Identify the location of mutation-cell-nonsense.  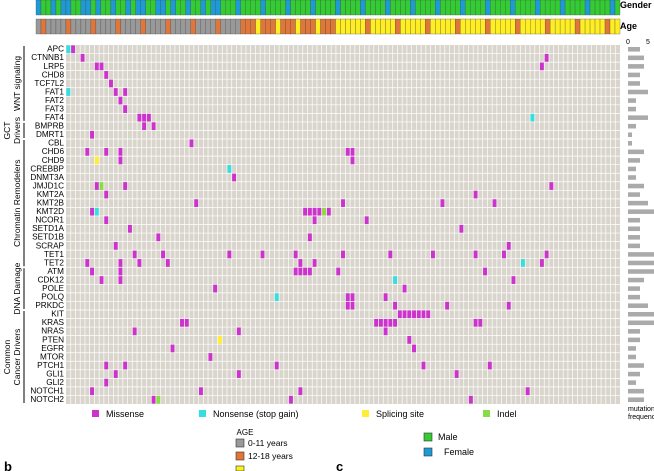
(522, 263).